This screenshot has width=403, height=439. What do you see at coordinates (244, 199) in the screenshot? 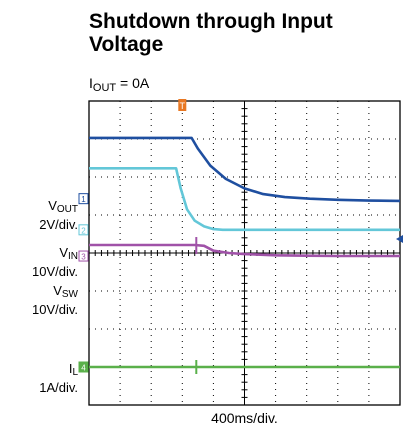
I see `trace-vin` at bounding box center [244, 199].